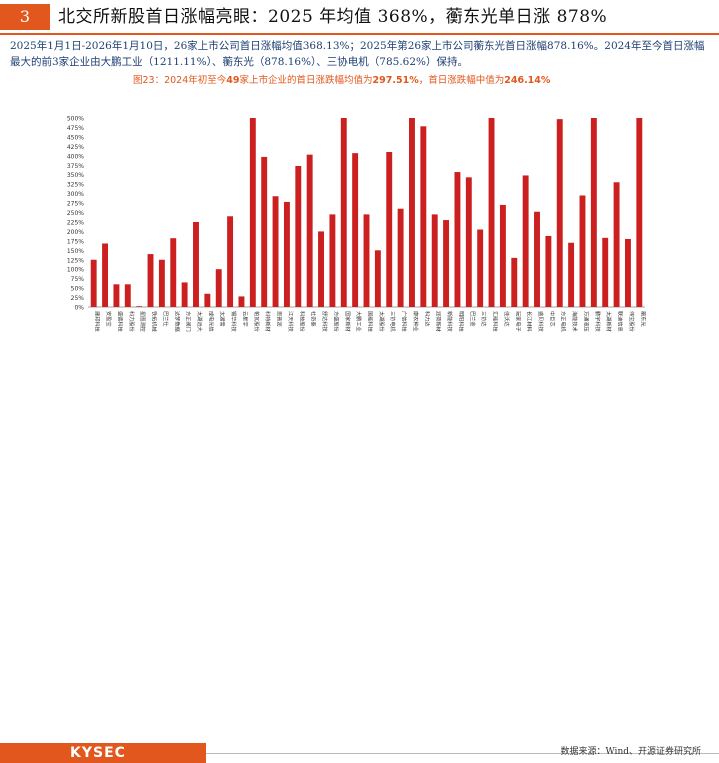  What do you see at coordinates (382, 322) in the screenshot?
I see `x-tick-label: 太湖股份` at bounding box center [382, 322].